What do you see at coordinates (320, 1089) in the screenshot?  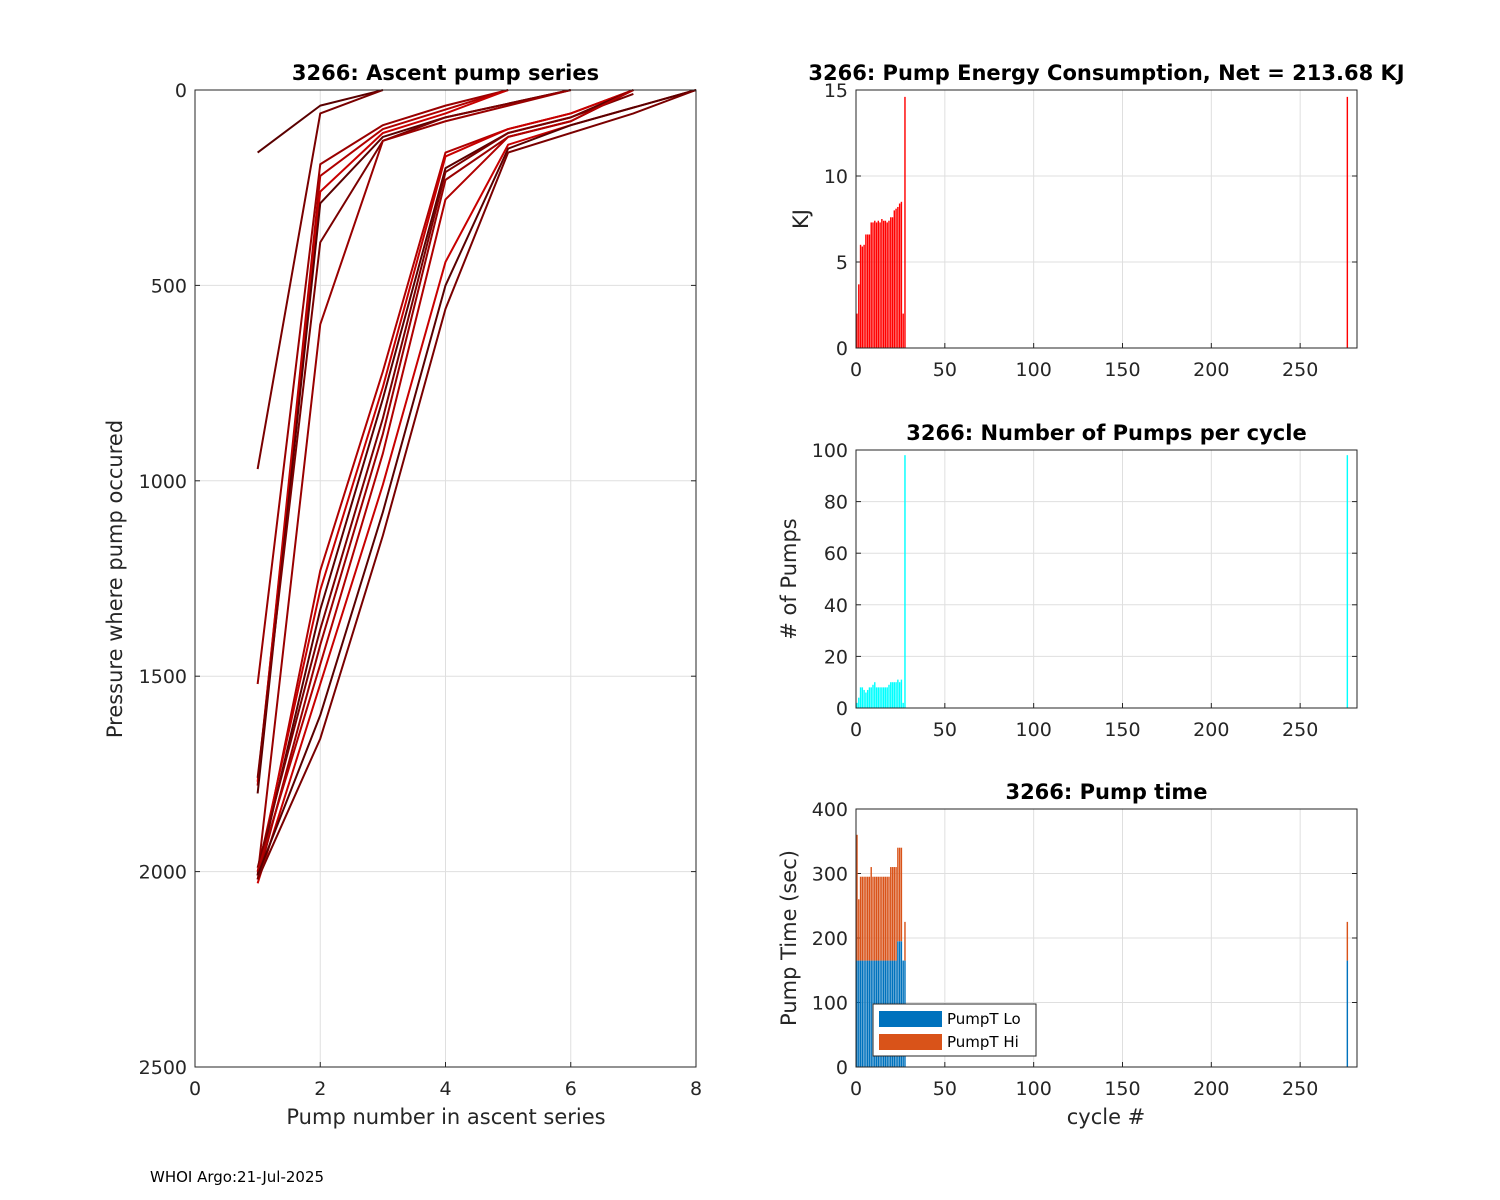 I see `x-tick-label: 2` at bounding box center [320, 1089].